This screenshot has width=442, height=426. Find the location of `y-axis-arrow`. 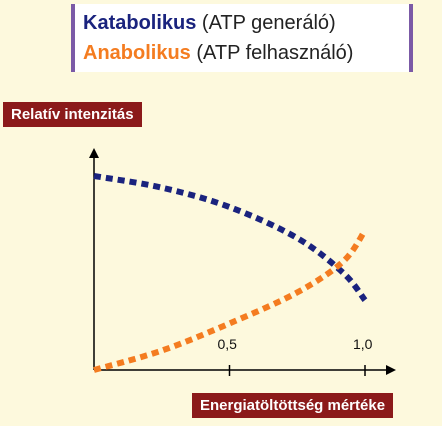

y-axis-arrow is located at coordinates (94, 153).